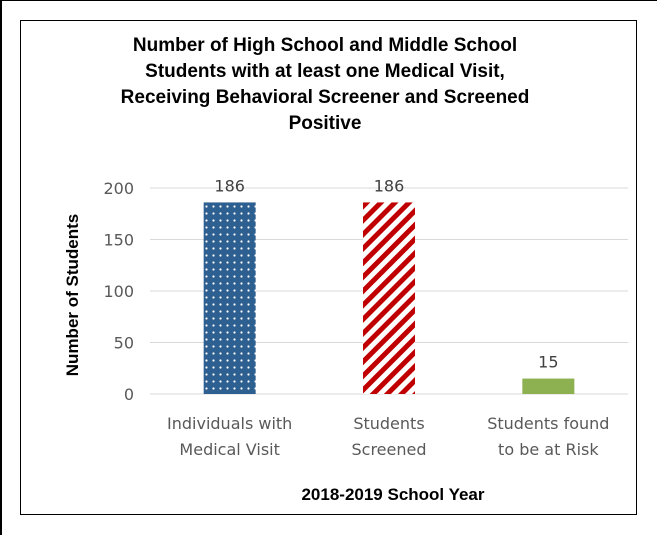 This screenshot has height=535, width=657. What do you see at coordinates (129, 394) in the screenshot?
I see `y-tick-label: 0` at bounding box center [129, 394].